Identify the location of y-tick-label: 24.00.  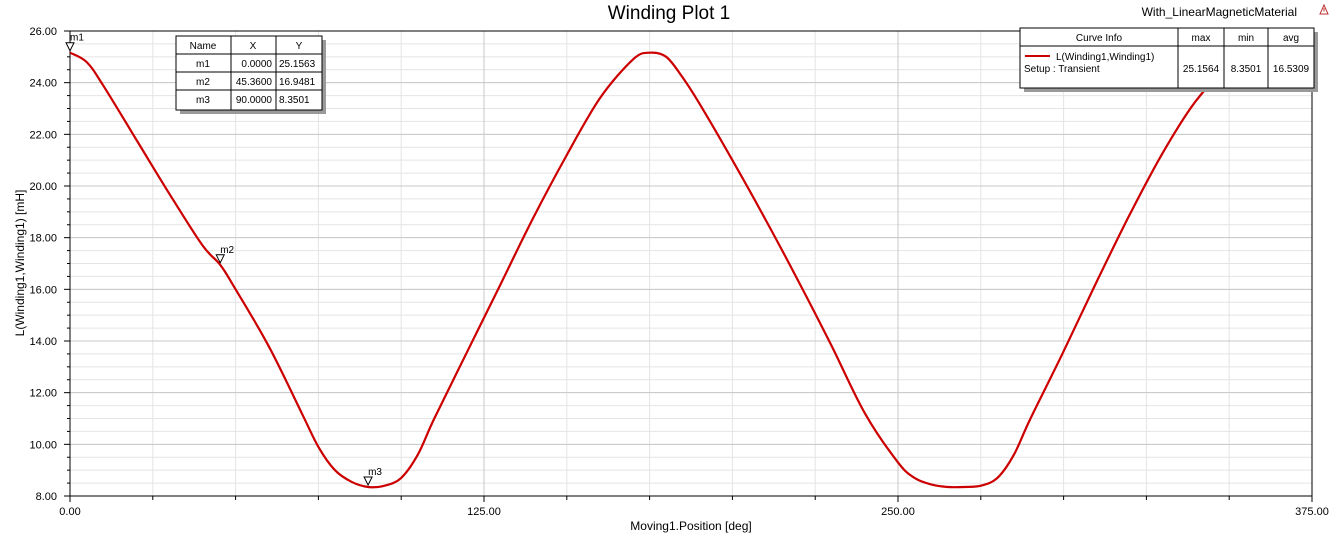
(43, 84).